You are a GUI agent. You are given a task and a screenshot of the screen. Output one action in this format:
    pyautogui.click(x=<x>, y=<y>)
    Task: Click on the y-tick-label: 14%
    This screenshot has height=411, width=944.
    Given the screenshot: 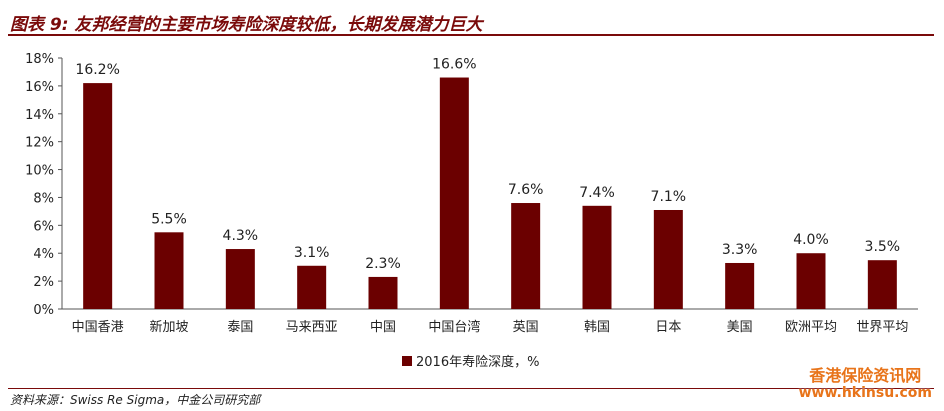 What is the action you would take?
    pyautogui.click(x=39, y=115)
    